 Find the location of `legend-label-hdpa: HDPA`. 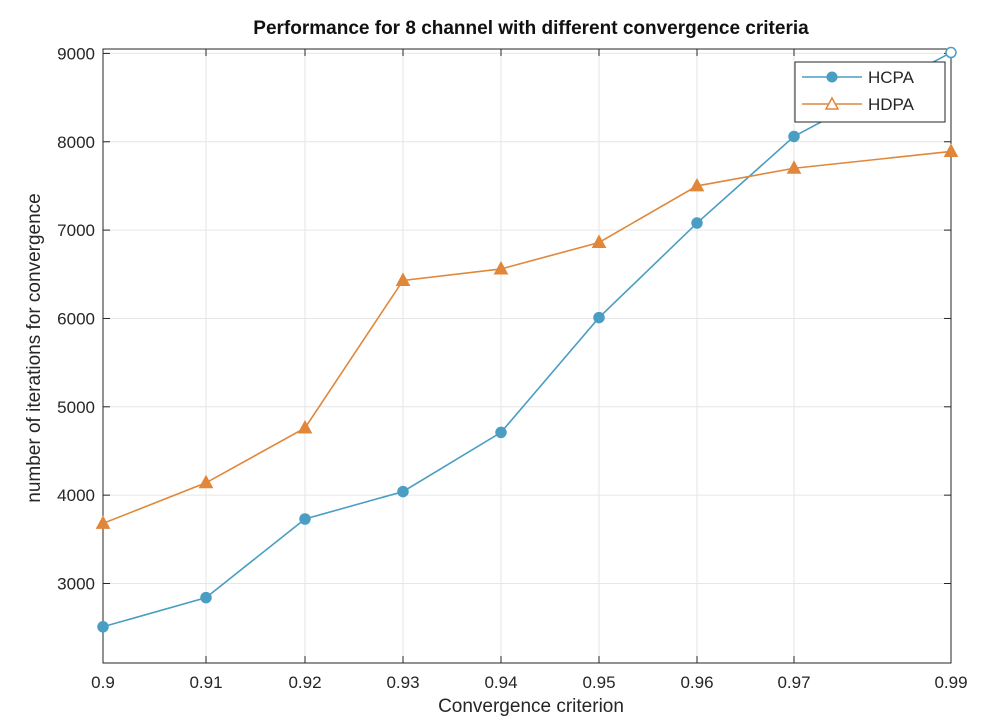

legend-label-hdpa: HDPA is located at coordinates (891, 104).